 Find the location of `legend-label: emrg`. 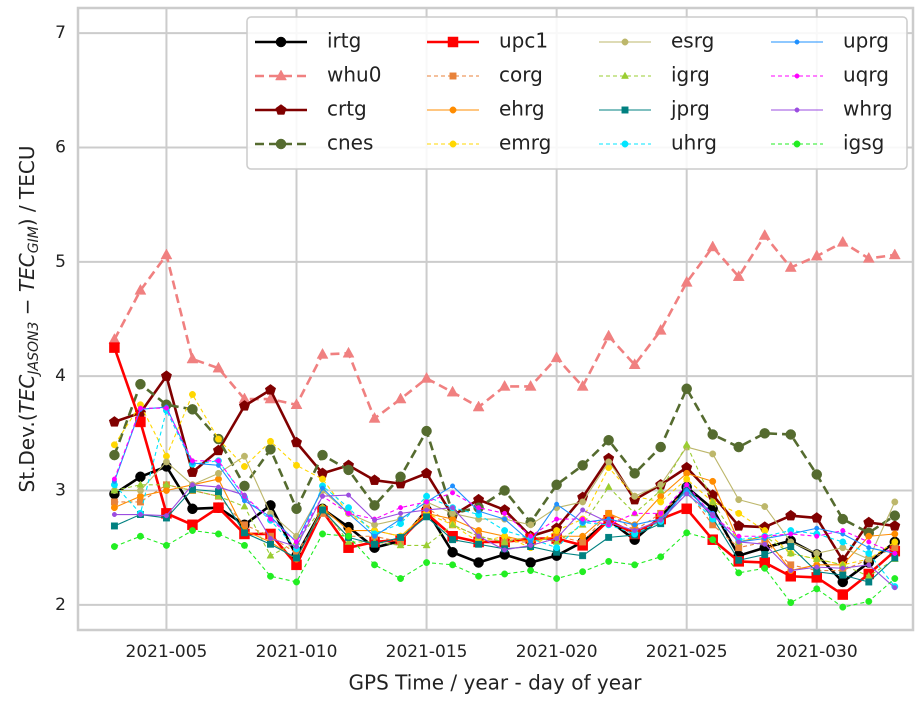

legend-label: emrg is located at coordinates (525, 143).